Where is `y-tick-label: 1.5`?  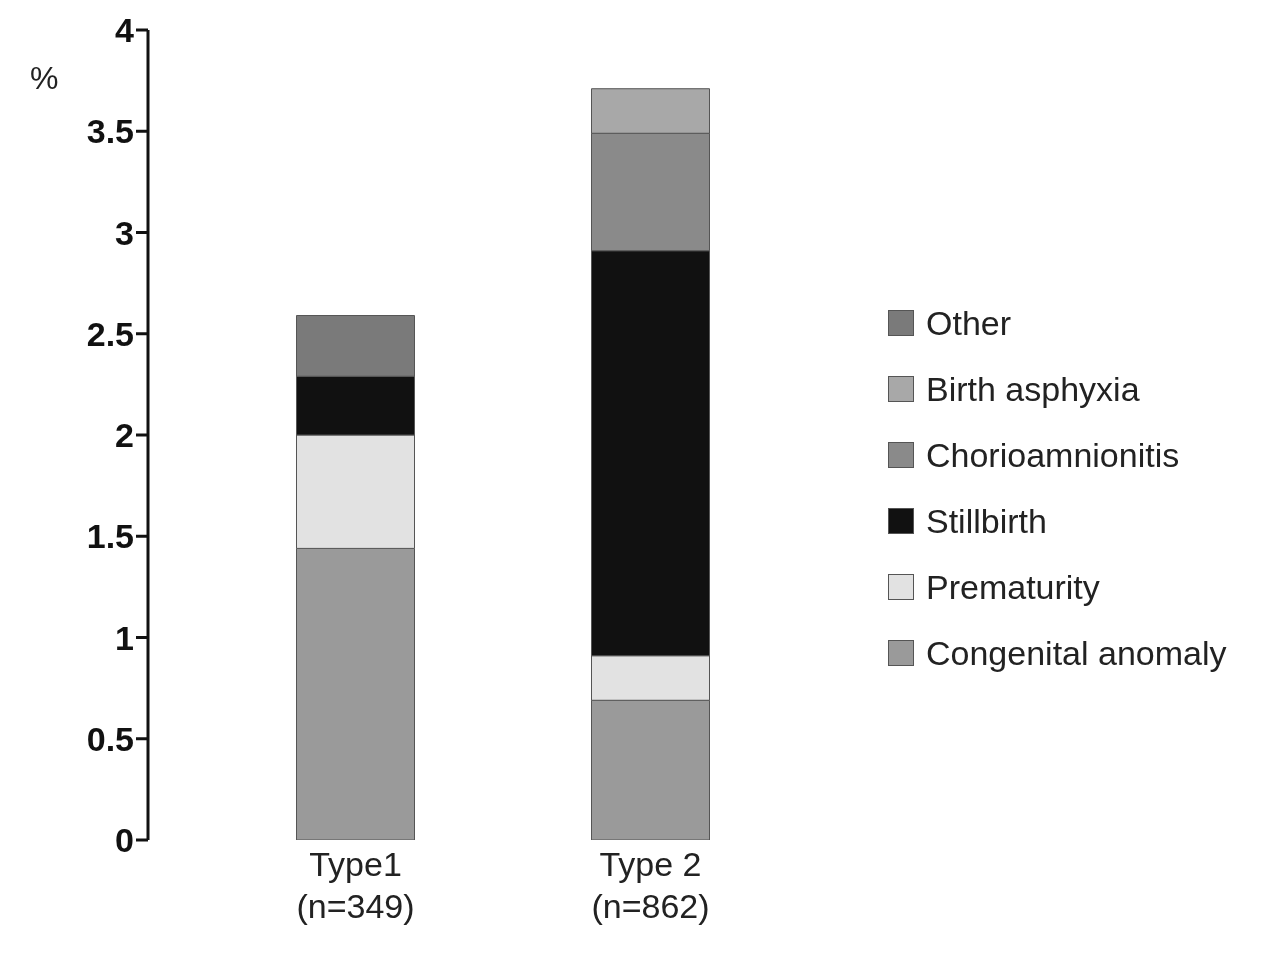 y-tick-label: 1.5 is located at coordinates (110, 536).